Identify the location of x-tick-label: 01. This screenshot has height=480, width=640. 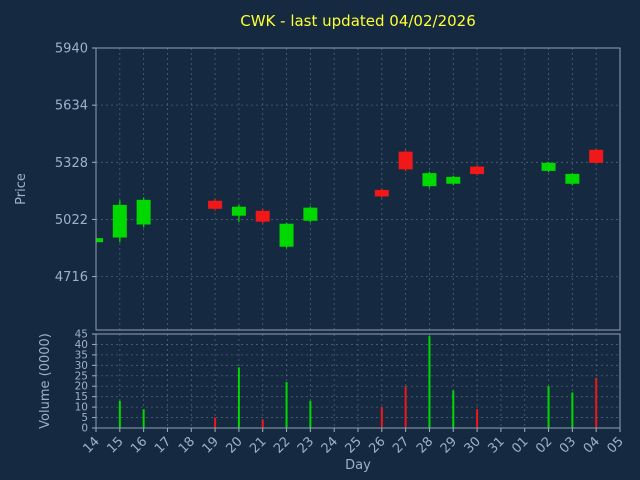
(520, 445).